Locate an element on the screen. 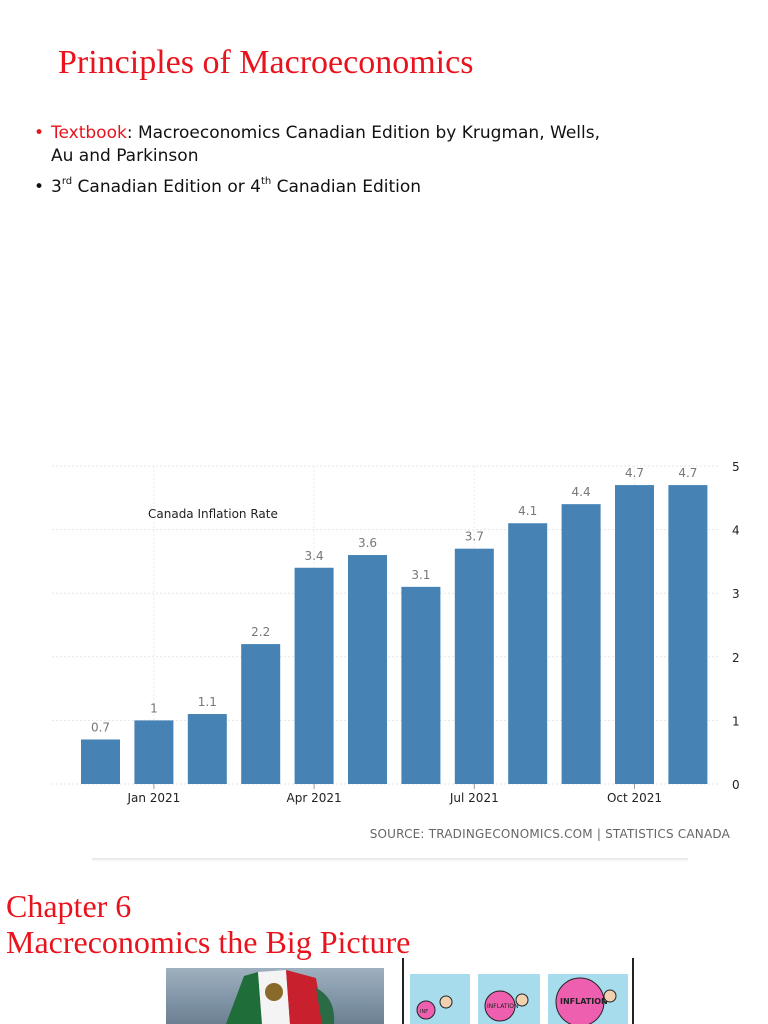 This screenshot has width=768, height=1024. bar-value-label: 3.1 is located at coordinates (420, 575).